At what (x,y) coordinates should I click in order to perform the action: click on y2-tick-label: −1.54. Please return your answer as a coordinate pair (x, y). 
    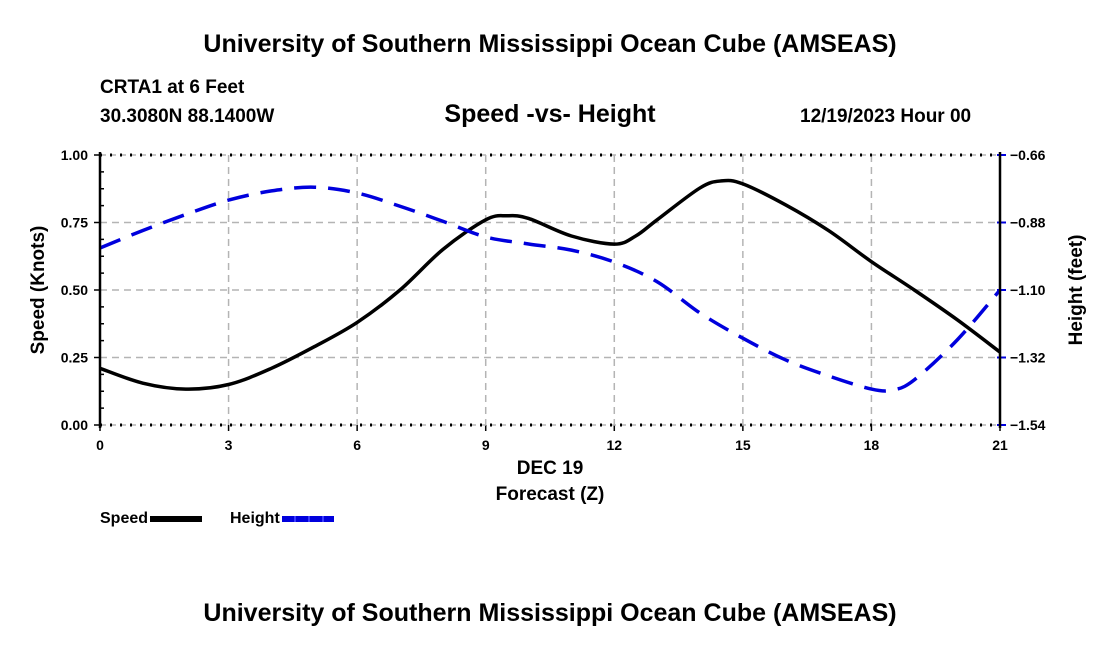
    Looking at the image, I should click on (1028, 425).